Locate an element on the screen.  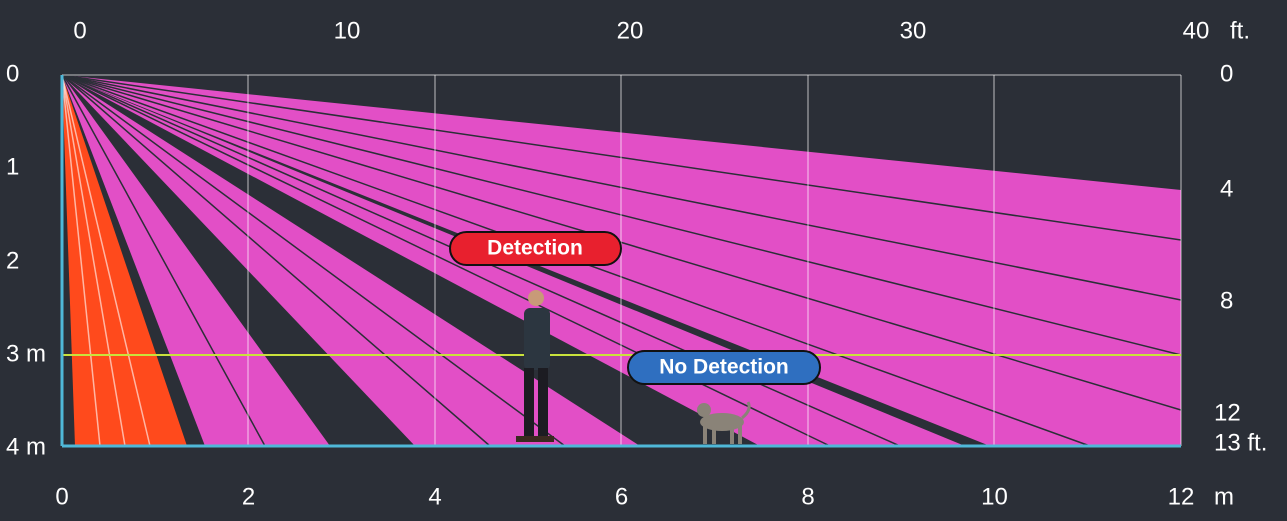
right-tick-label: 4 is located at coordinates (1226, 188).